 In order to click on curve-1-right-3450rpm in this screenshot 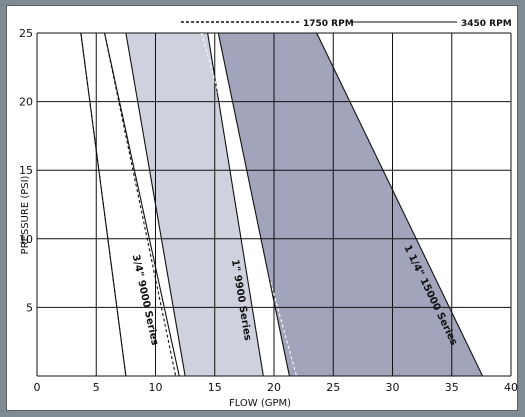, I will do `click(142, 204)`.